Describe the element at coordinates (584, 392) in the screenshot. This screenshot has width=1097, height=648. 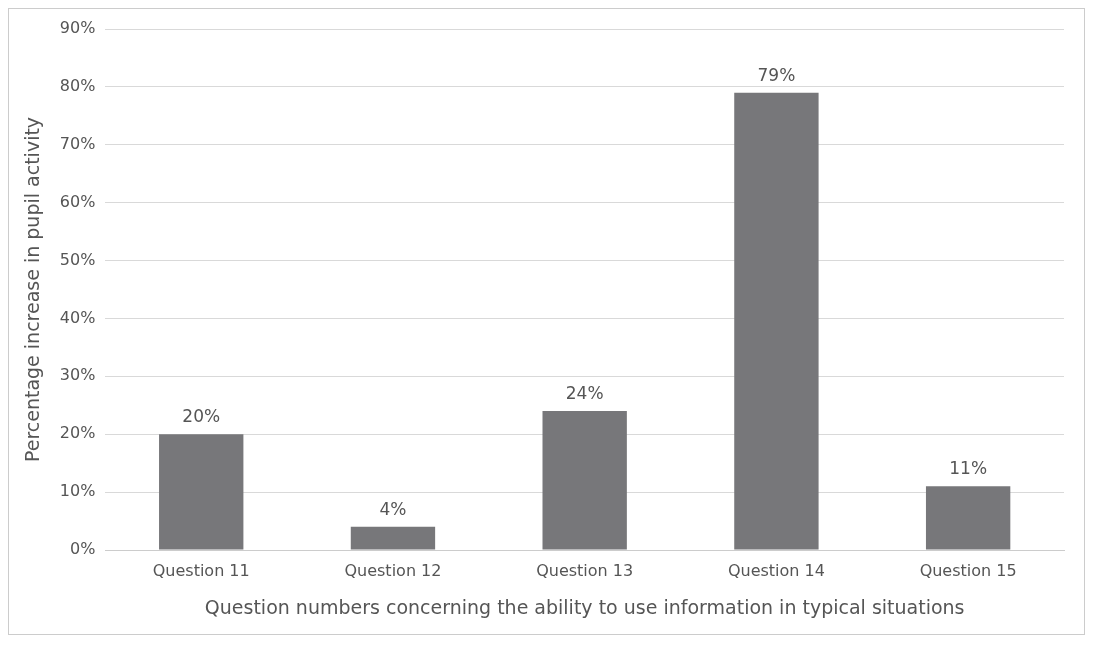
I see `data-label: 24%` at that location.